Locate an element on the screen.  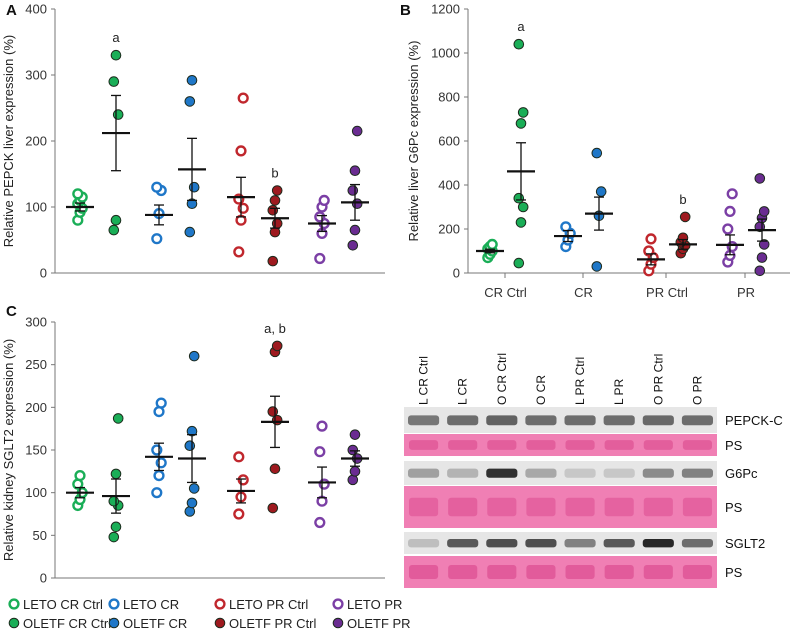
chart-b-significance-label: b is located at coordinates (682, 199).